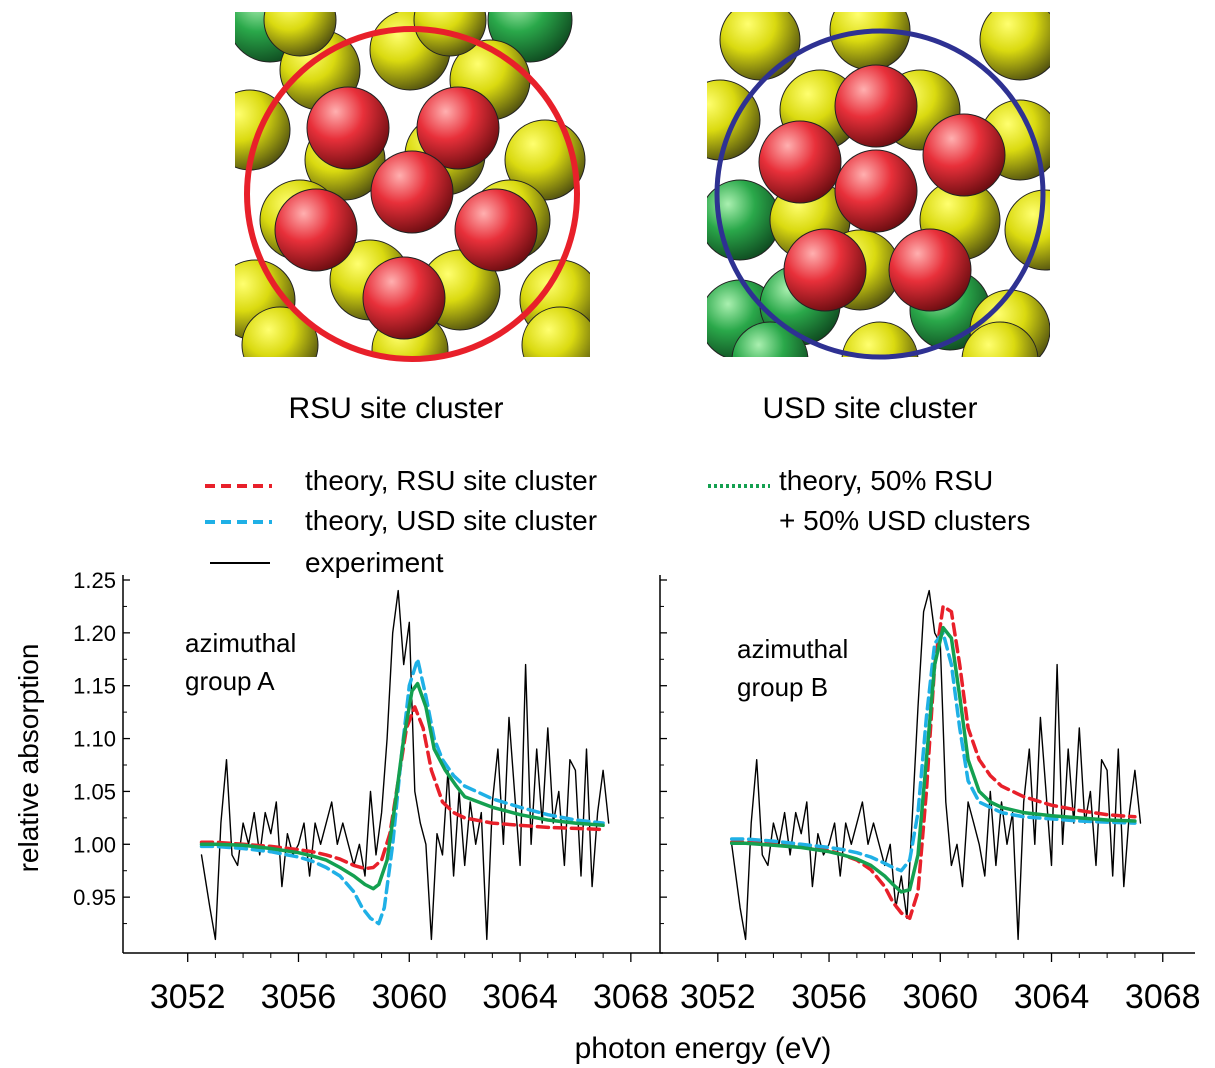 The height and width of the screenshot is (1068, 1215). I want to click on y-tick-label: 1.20, so click(94, 633).